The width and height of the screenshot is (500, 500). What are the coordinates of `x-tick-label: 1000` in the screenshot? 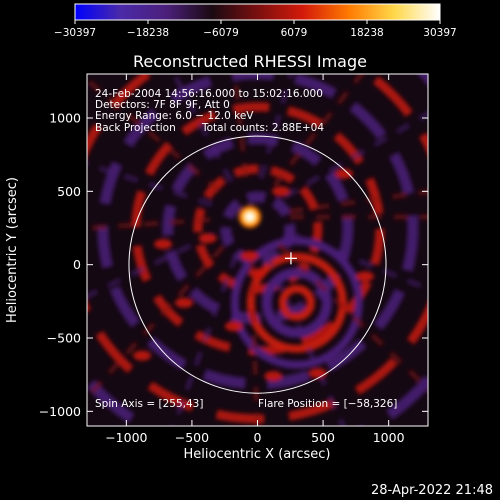 It's located at (389, 437).